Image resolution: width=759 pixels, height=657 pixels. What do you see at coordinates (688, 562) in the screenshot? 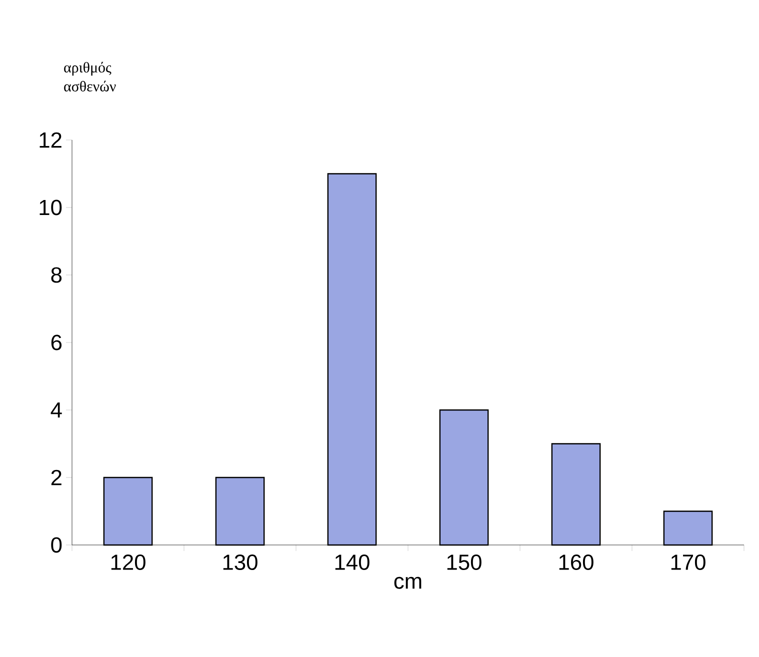
I see `x-tick-label: 170` at bounding box center [688, 562].